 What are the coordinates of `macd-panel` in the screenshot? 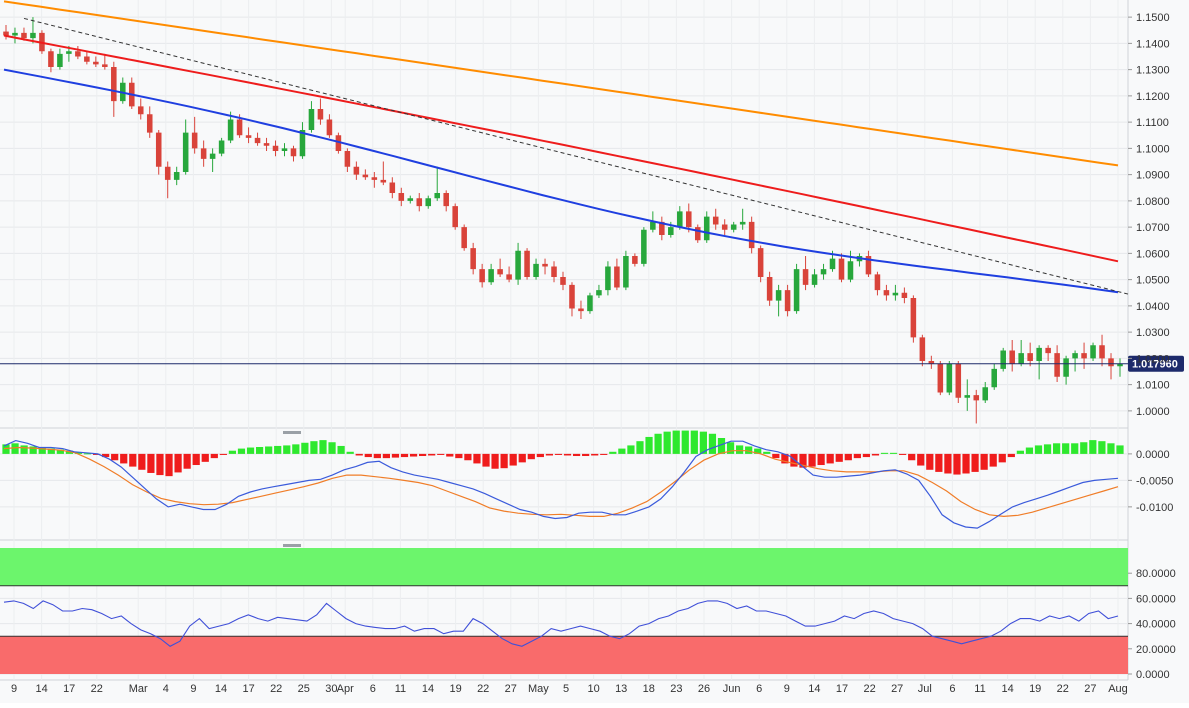 It's located at (563, 479).